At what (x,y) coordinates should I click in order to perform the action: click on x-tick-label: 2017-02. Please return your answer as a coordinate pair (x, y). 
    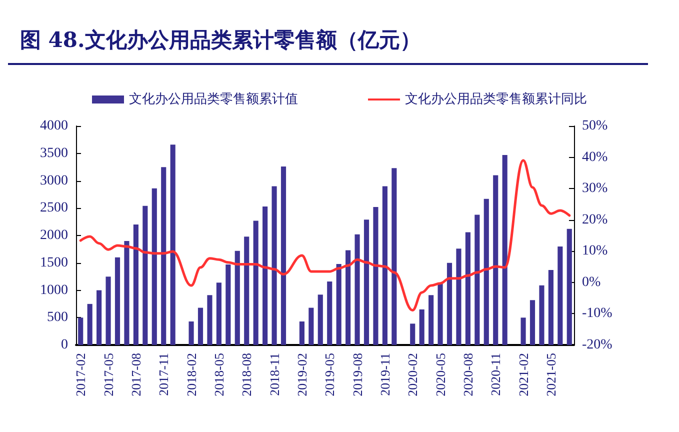
    Looking at the image, I should click on (80, 374).